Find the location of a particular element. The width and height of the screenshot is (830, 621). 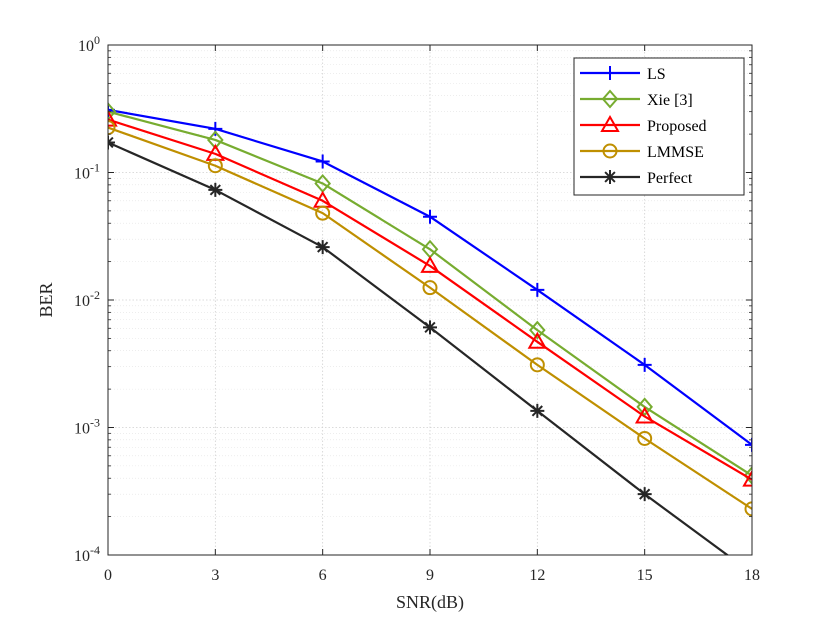

y-tick-label: 10⁻⁴ is located at coordinates (87, 554).